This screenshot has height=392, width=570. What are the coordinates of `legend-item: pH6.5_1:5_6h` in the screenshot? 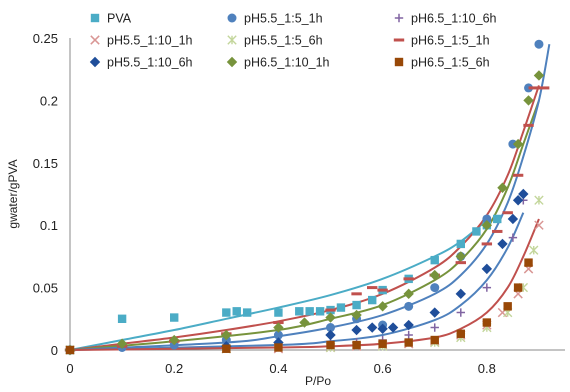 It's located at (442, 63).